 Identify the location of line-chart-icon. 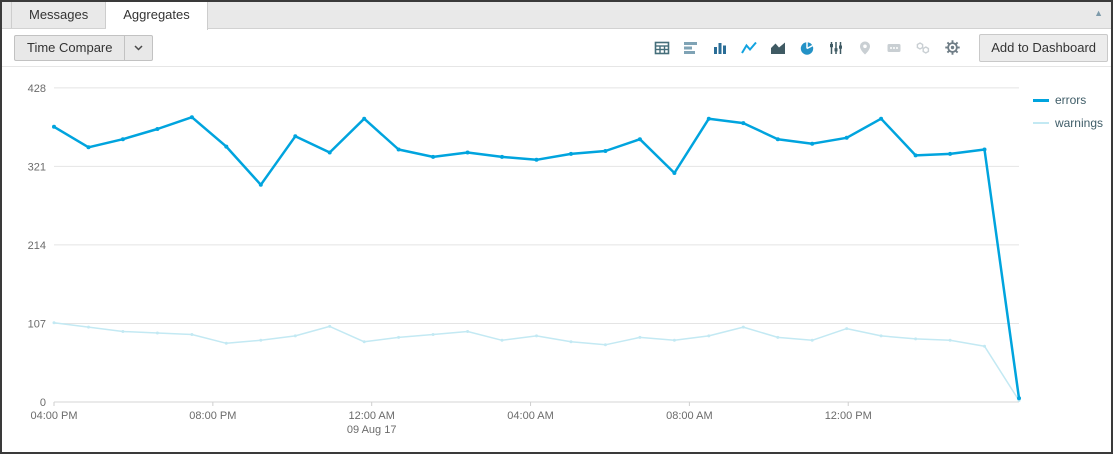
(749, 48).